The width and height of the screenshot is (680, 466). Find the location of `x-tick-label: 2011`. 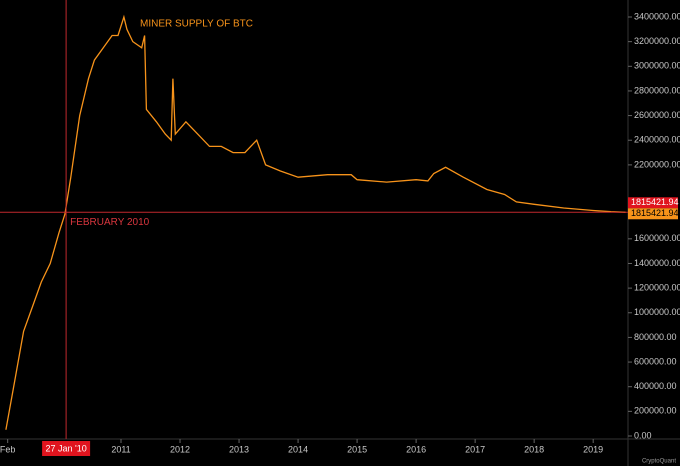

x-tick-label: 2011 is located at coordinates (120, 449).